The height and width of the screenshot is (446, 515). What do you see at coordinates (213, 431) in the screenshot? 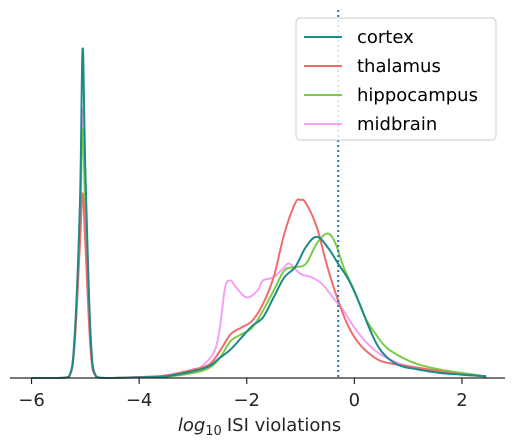
I see `x-axis-label-subscript: 10` at bounding box center [213, 431].